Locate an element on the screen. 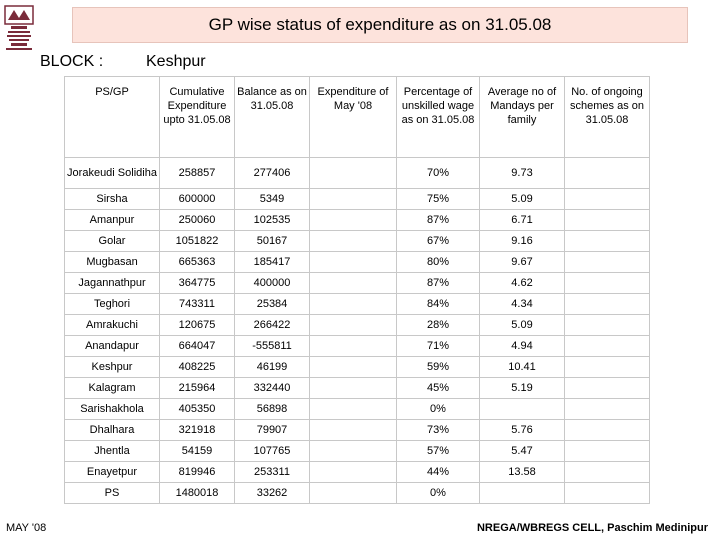 This screenshot has height=540, width=720. average-mandays-cell: 5.09 is located at coordinates (522, 325).